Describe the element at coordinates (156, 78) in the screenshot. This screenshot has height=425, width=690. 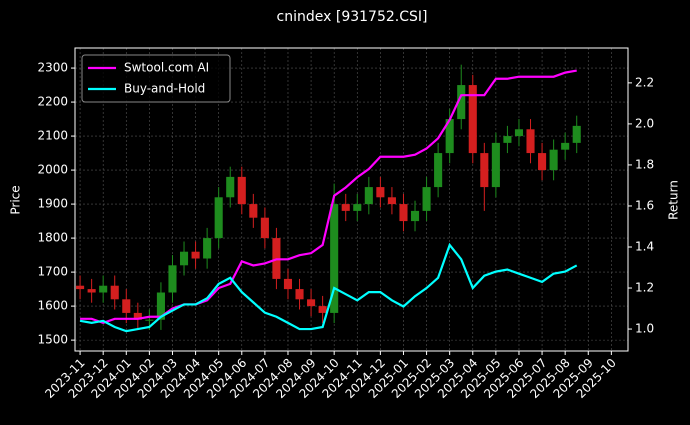
I see `legend-box` at that location.